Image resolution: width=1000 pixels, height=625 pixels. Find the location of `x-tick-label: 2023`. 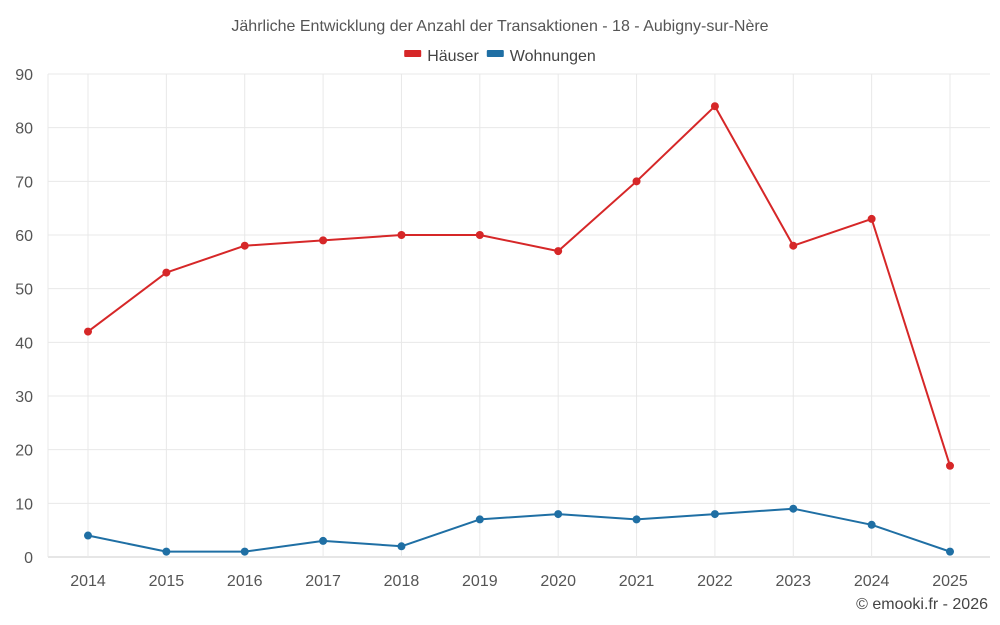

x-tick-label: 2023 is located at coordinates (793, 581).